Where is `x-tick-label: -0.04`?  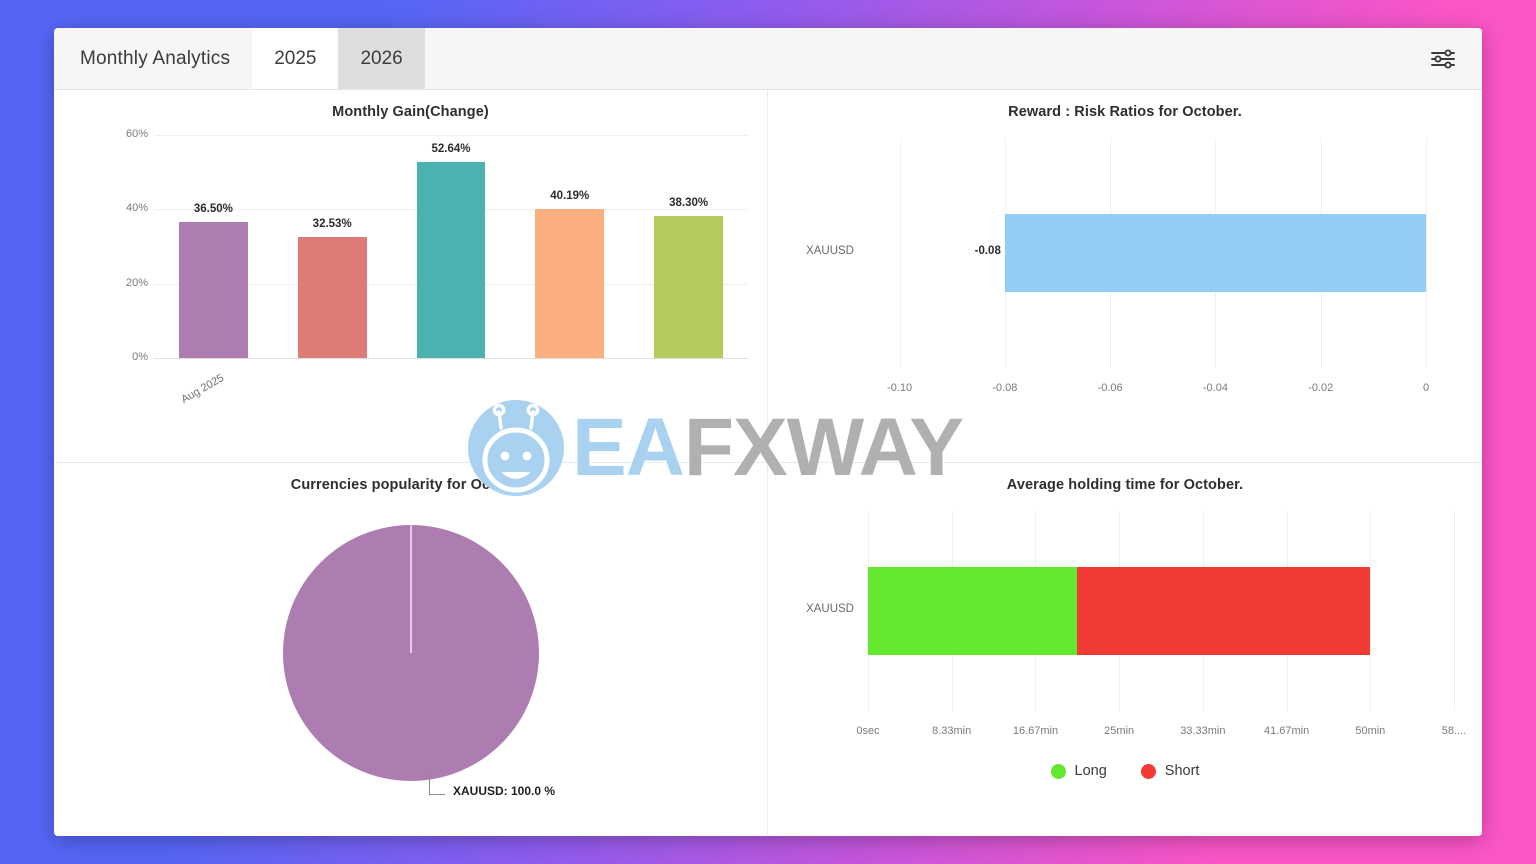
x-tick-label: -0.04 is located at coordinates (1215, 388).